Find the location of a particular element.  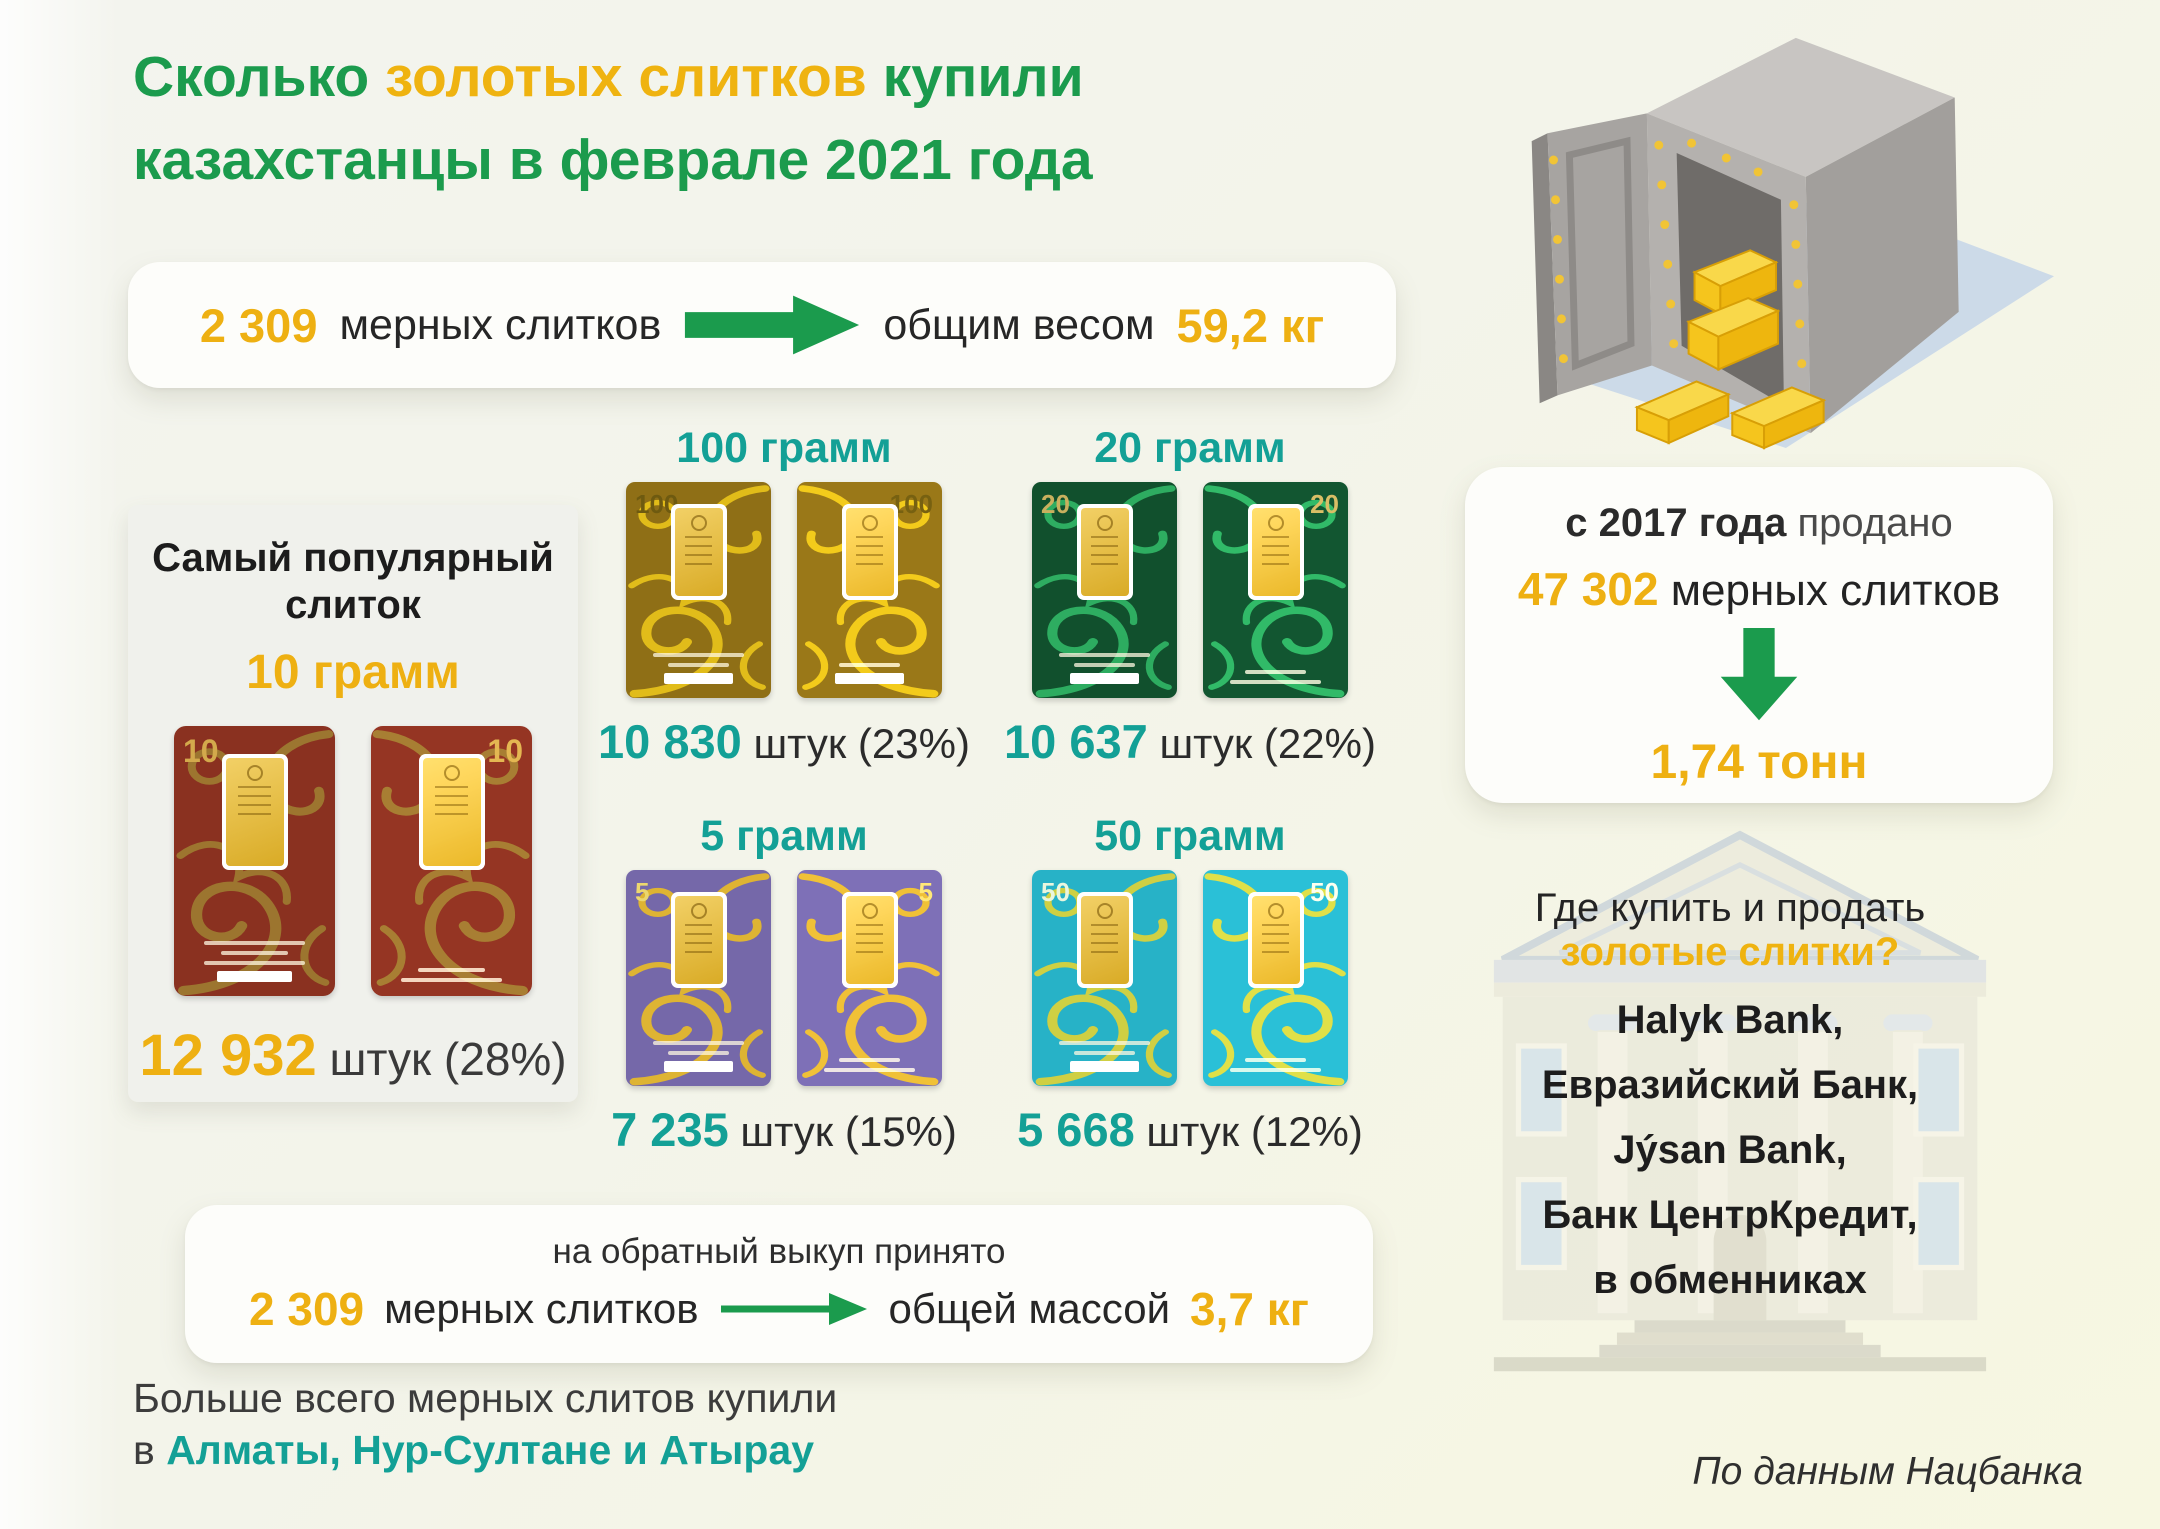

popular-count-row: 12 932 штук (28%) is located at coordinates (353, 1055).